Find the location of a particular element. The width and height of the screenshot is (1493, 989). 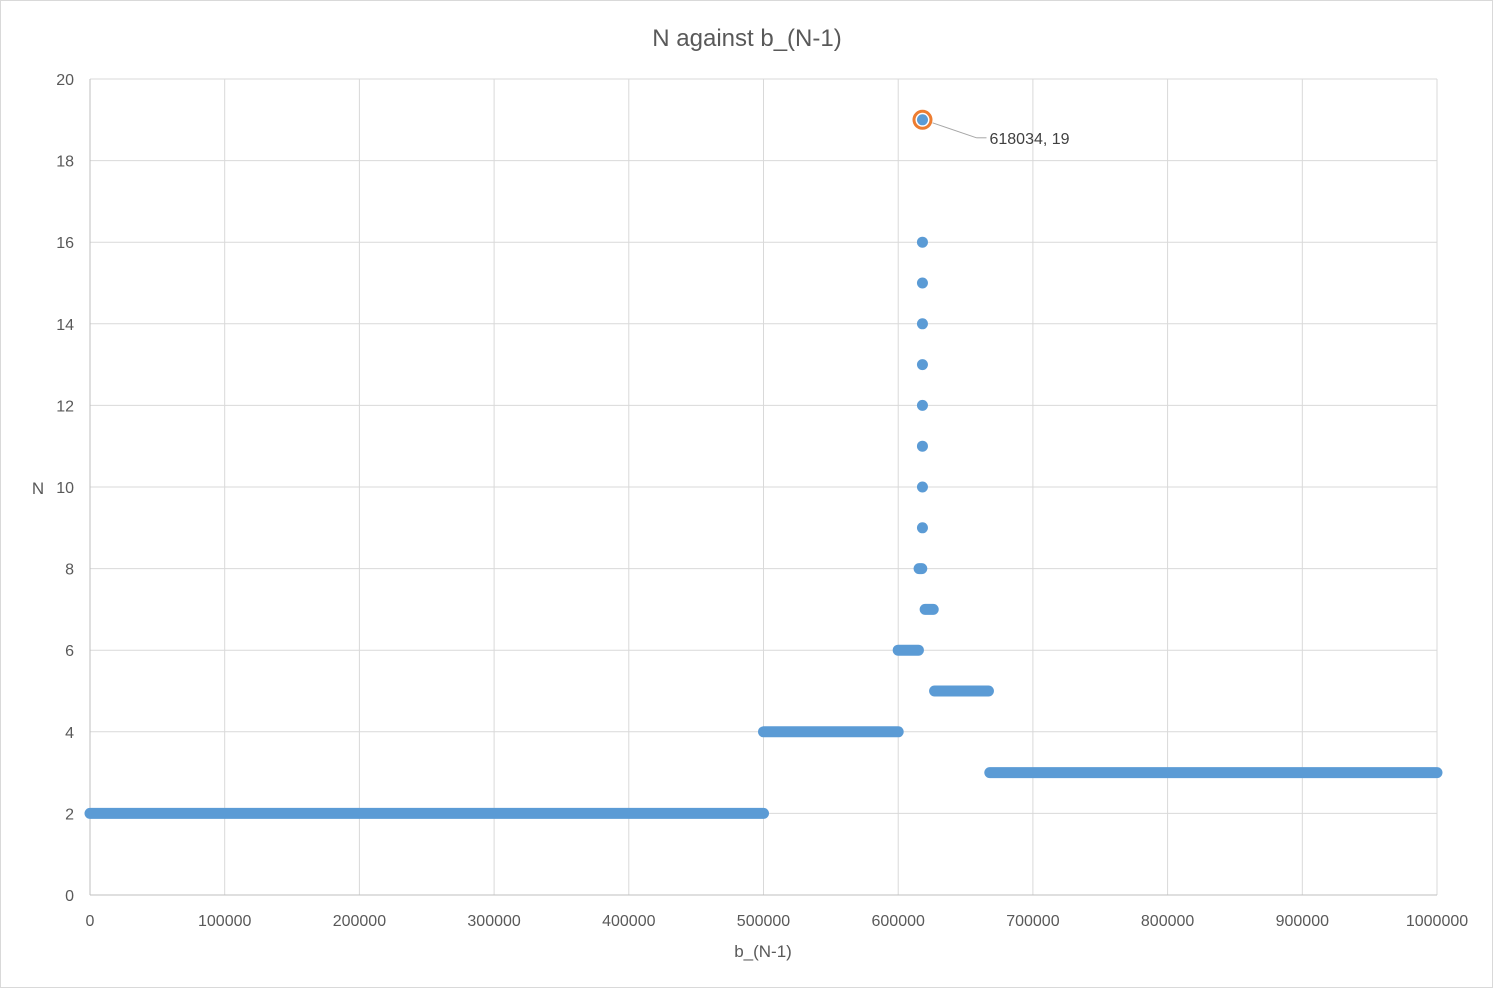

data-label: 618034, 19 is located at coordinates (1029, 139).